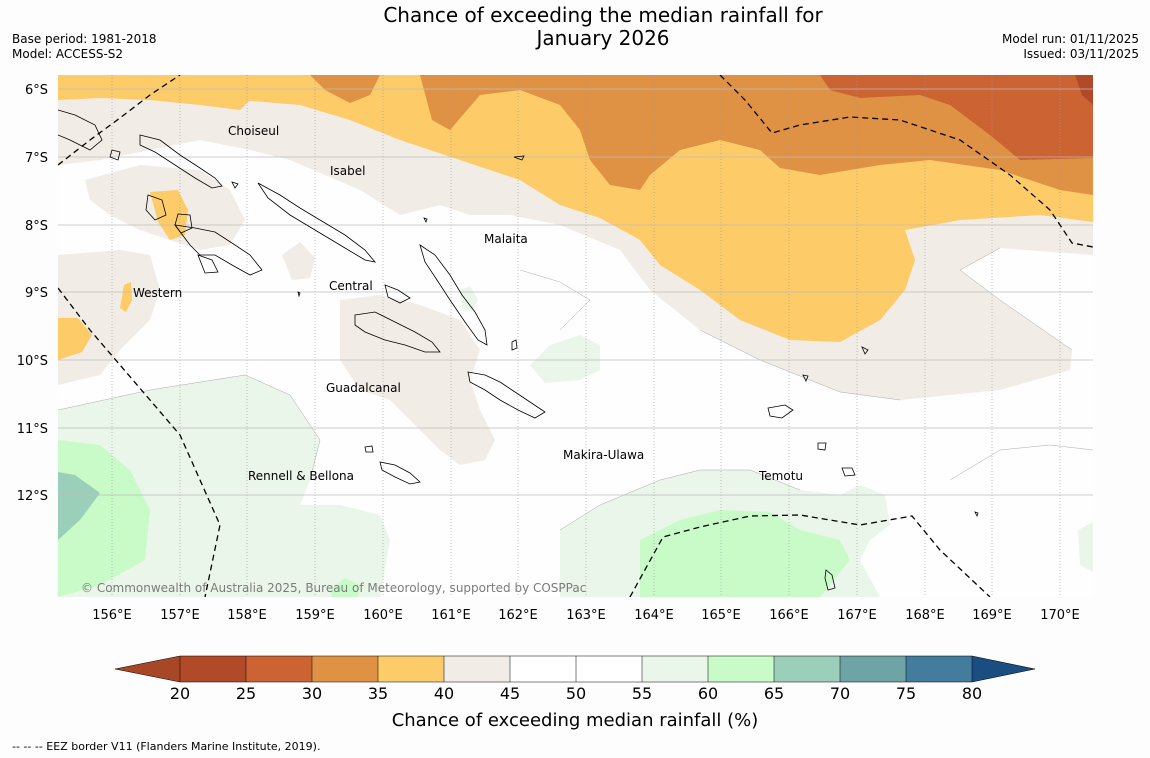 The height and width of the screenshot is (758, 1150). I want to click on base-period: Base period: 1981-2018, so click(84, 39).